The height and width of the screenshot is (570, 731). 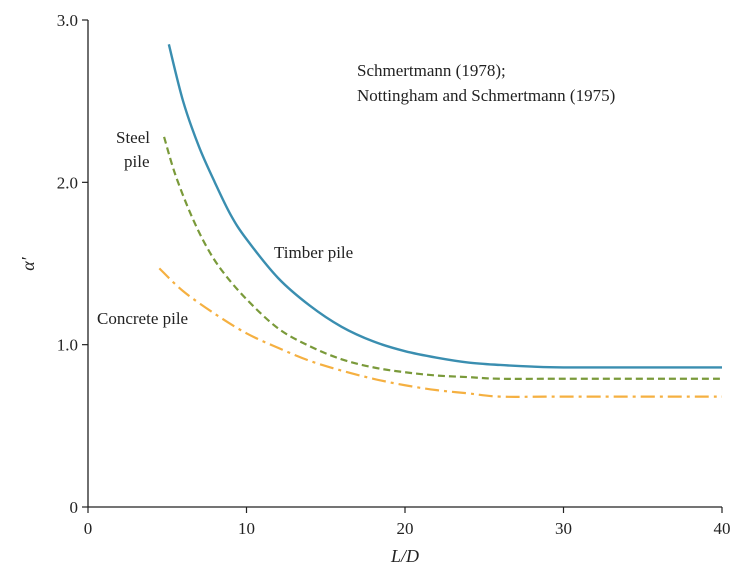 What do you see at coordinates (67, 345) in the screenshot?
I see `y-tick-label: 1.0` at bounding box center [67, 345].